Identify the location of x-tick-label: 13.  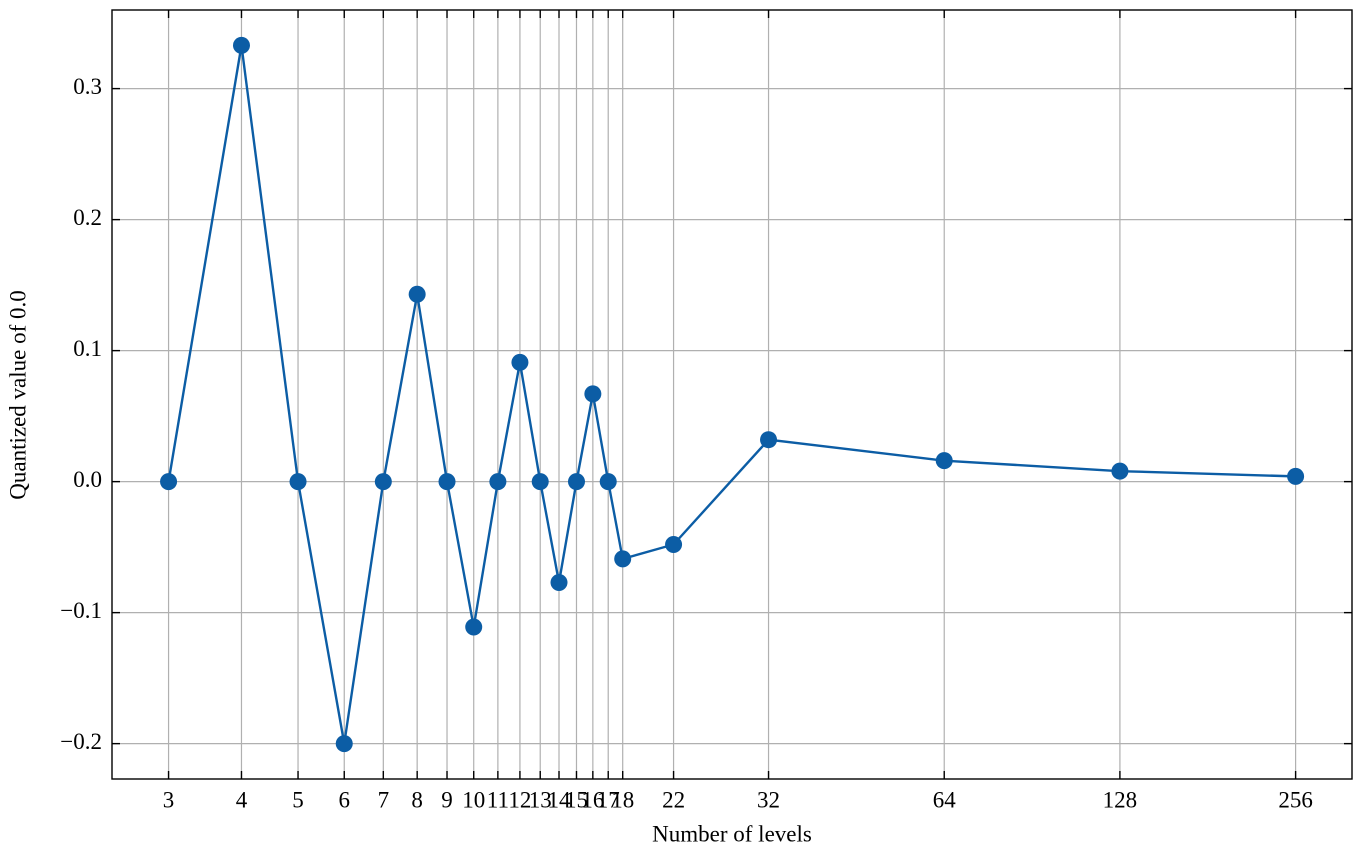
(540, 799).